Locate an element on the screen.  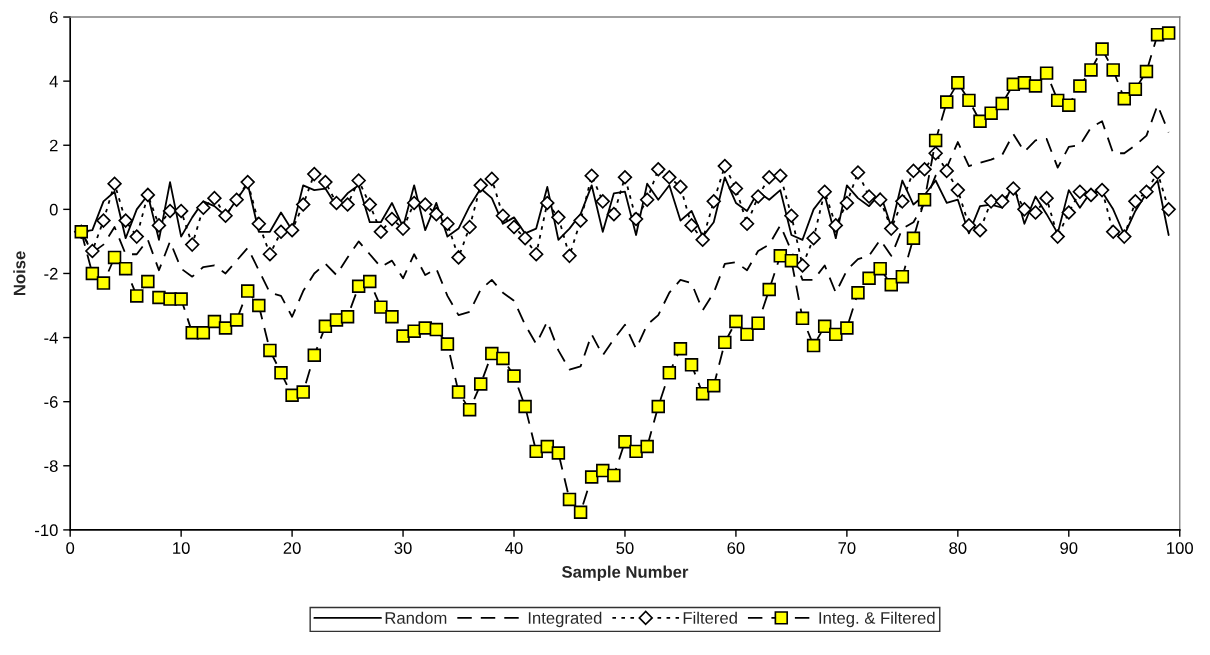
x-tick-label: 30 is located at coordinates (403, 548).